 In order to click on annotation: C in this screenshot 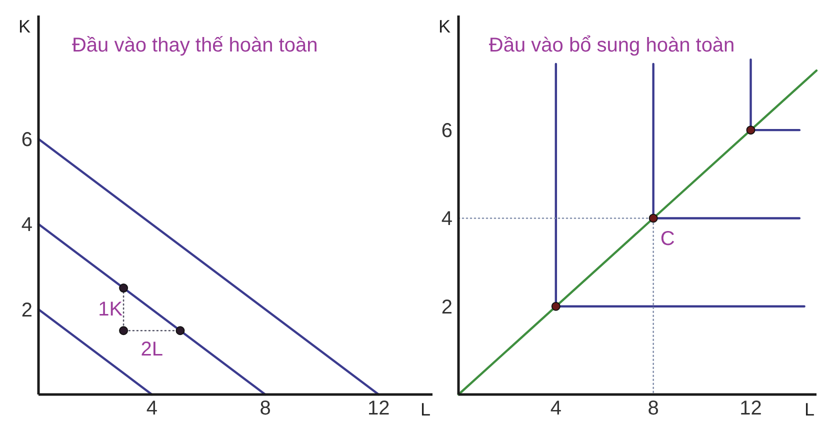, I will do `click(667, 239)`.